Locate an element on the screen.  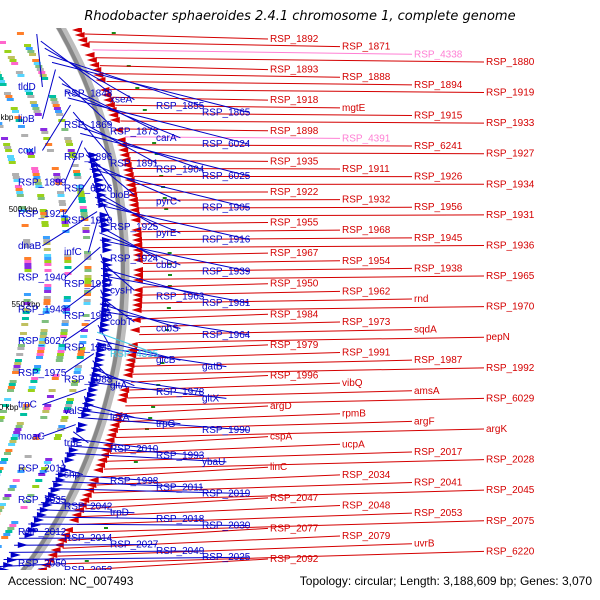
gene-label: RSP_1891 is located at coordinates (134, 163).